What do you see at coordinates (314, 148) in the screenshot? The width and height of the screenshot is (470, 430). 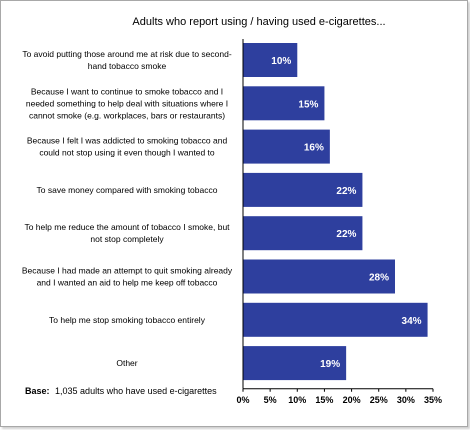 I see `bar-value-label: 16%` at bounding box center [314, 148].